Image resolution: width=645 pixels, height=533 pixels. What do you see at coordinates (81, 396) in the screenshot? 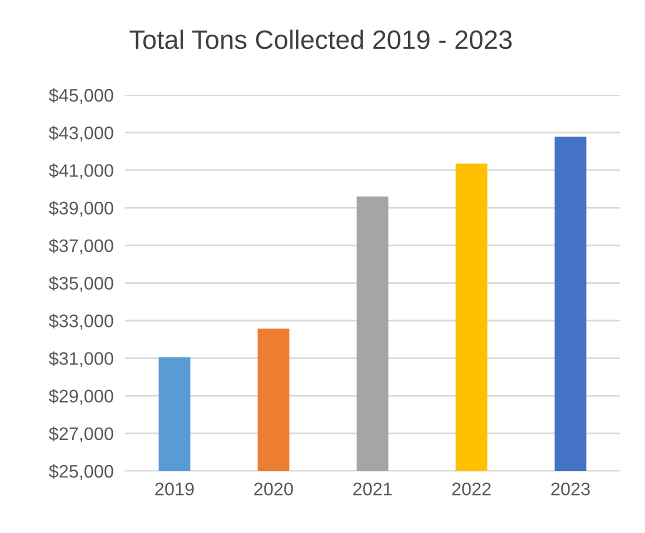
I see `y-tick-label: $29,000` at bounding box center [81, 396].